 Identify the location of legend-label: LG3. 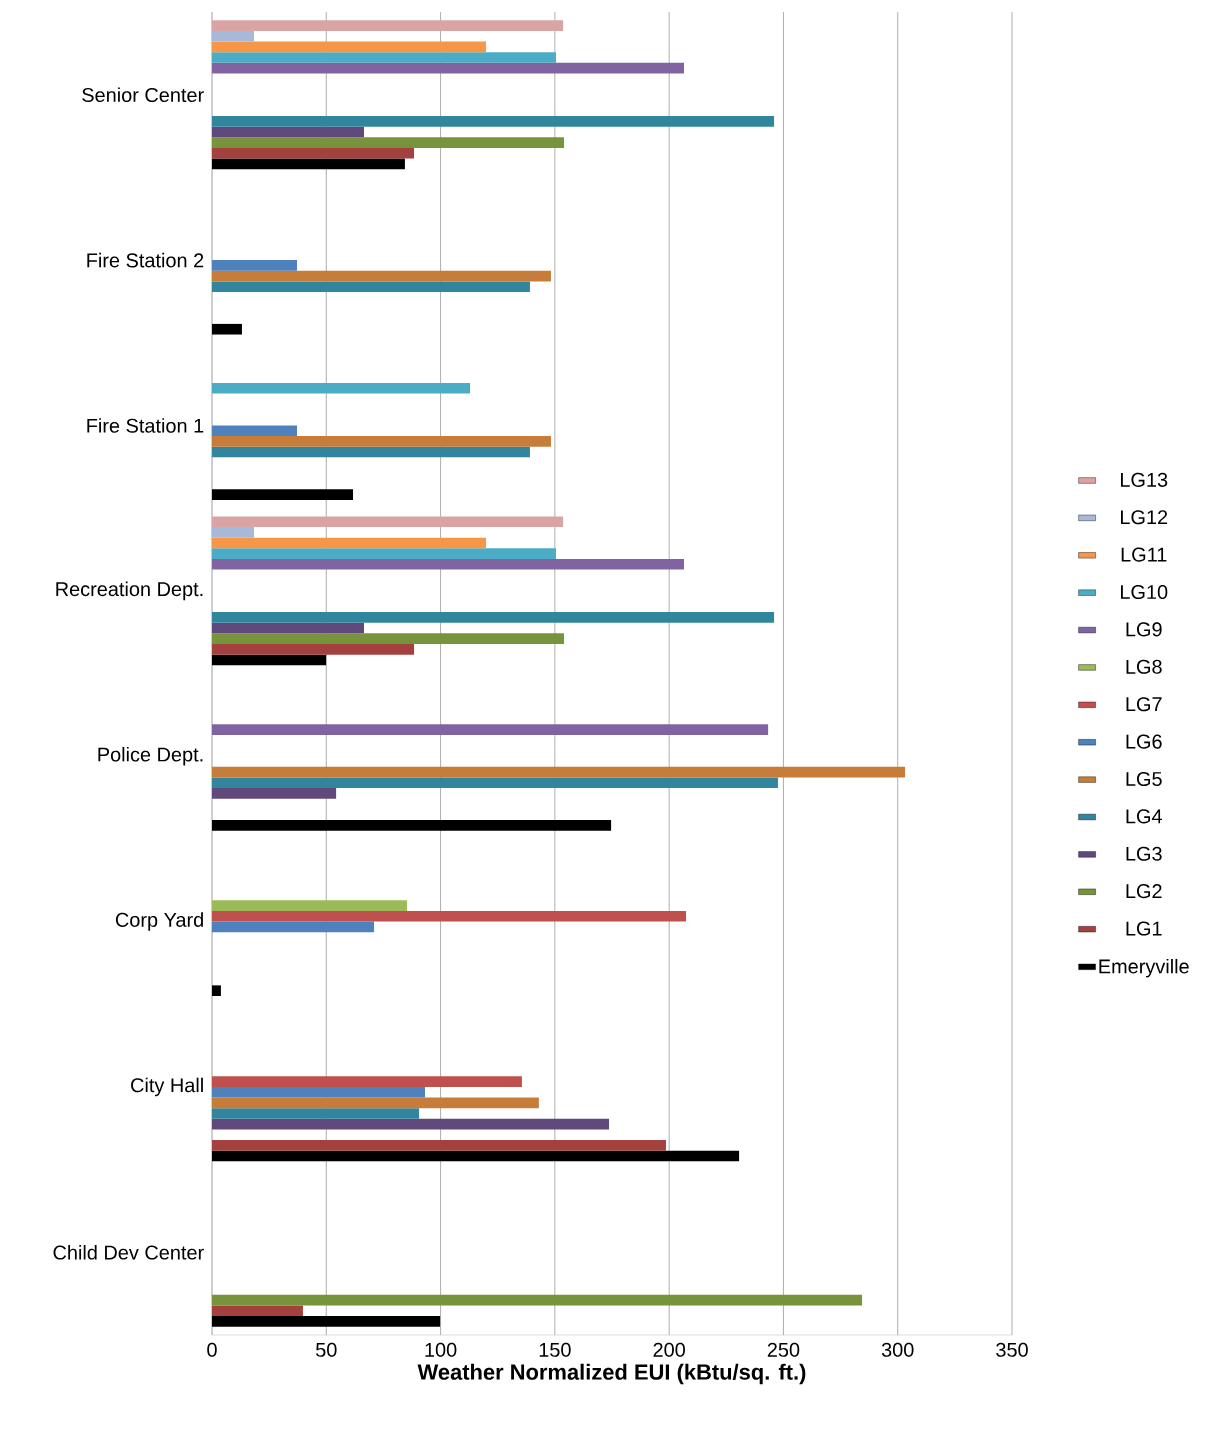
(1144, 853).